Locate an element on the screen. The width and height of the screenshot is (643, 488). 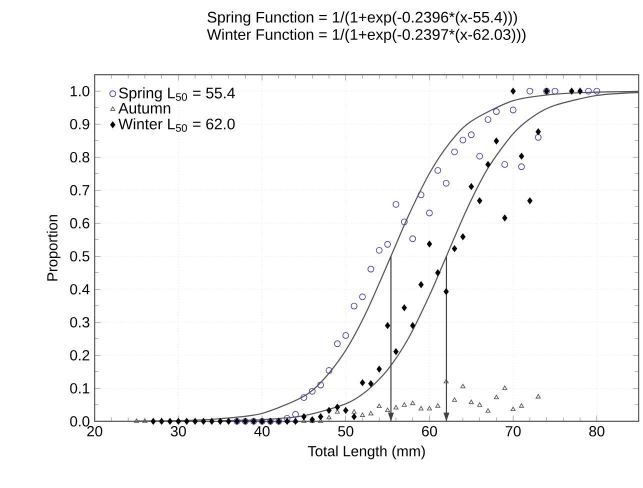
y-tick-label: 1.0 is located at coordinates (80, 91).